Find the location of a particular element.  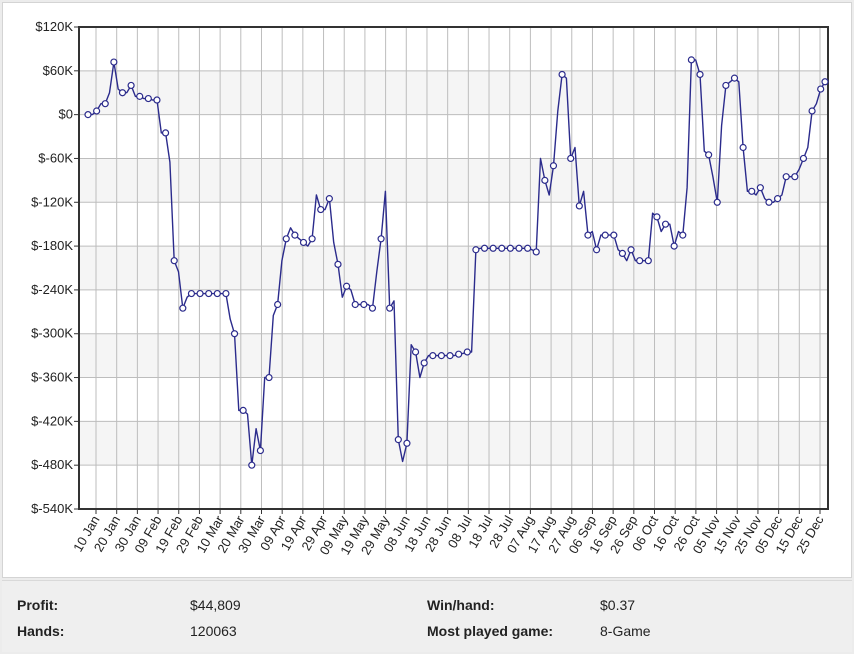

y-tick-label: $-120K is located at coordinates (52, 201).